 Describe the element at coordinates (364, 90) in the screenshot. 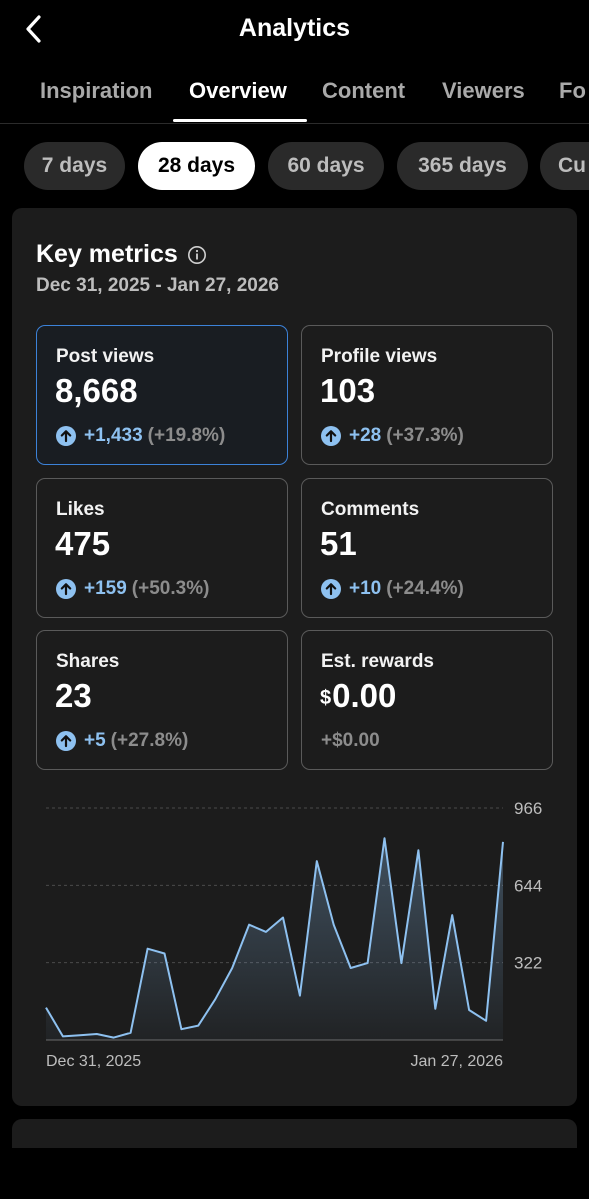

I see `tab-content: Content` at that location.